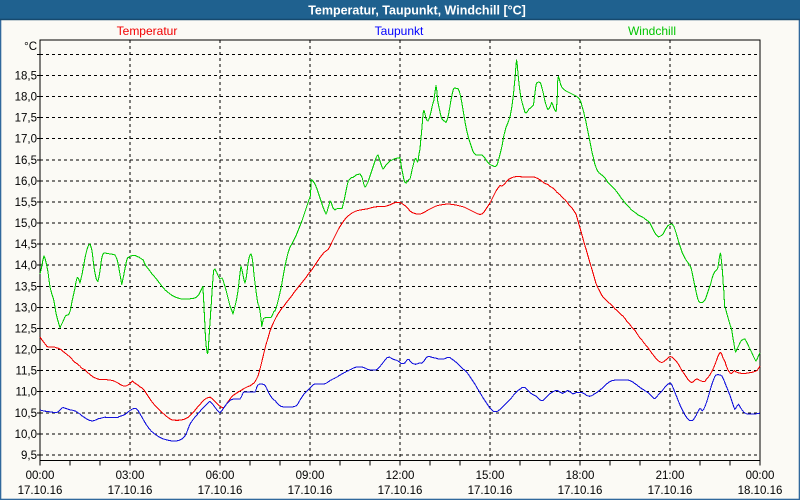 The height and width of the screenshot is (500, 800). What do you see at coordinates (130, 476) in the screenshot?
I see `svg-text: 03:00` at bounding box center [130, 476].